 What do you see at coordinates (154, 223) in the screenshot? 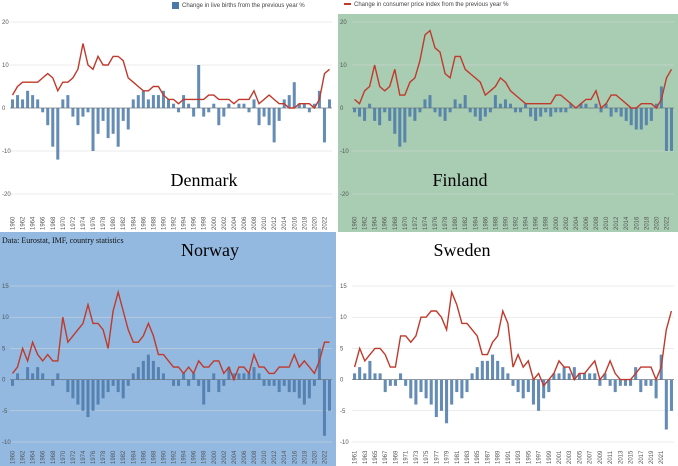
I see `x-tick-label: 1988` at bounding box center [154, 223].